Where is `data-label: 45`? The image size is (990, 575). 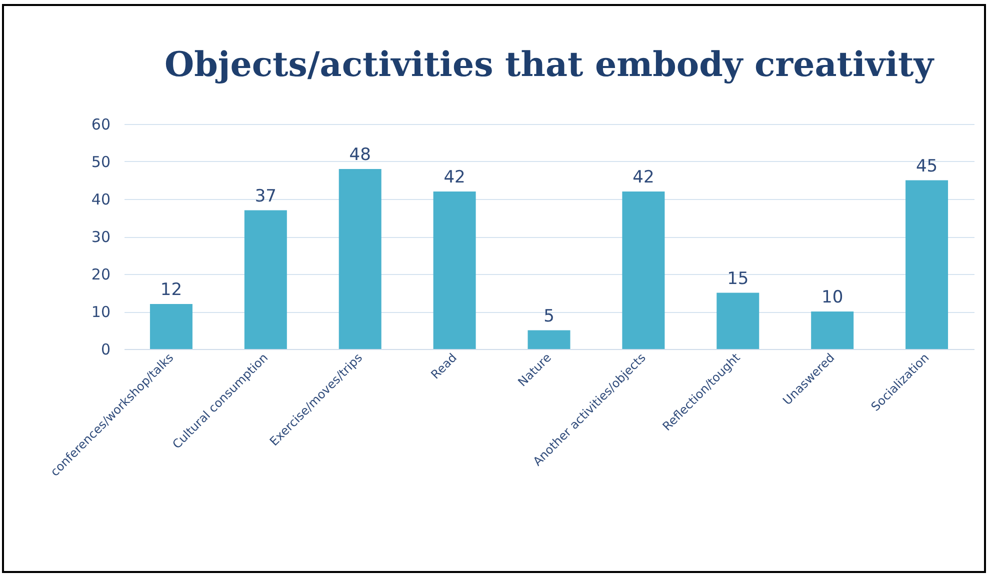 data-label: 45 is located at coordinates (927, 166).